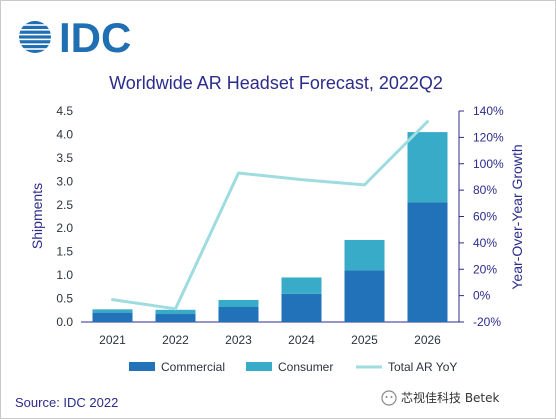  I want to click on right-y-axis: -20% 0% 20% 40% 60% 80% 100% 120% 140%, so click(481, 216).